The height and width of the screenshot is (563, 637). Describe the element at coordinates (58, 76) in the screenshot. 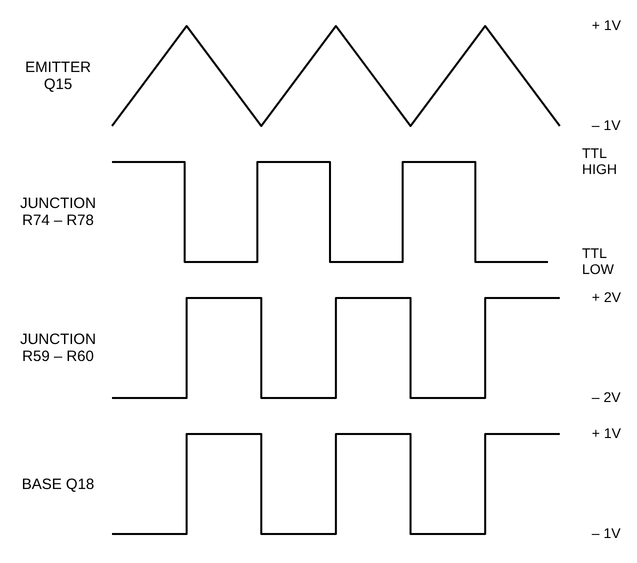

I see `y-axis-title: EMITTER Q15` at that location.